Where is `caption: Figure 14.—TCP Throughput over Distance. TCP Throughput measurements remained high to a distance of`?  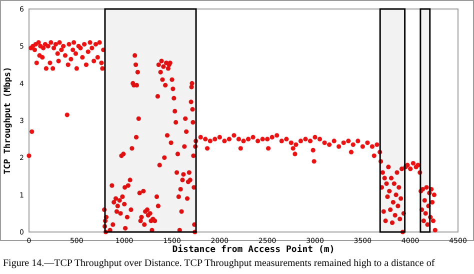 caption: Figure 14.—TCP Throughput over Distance. TCP Throughput measurements remained high to a distance of is located at coordinates (219, 263).